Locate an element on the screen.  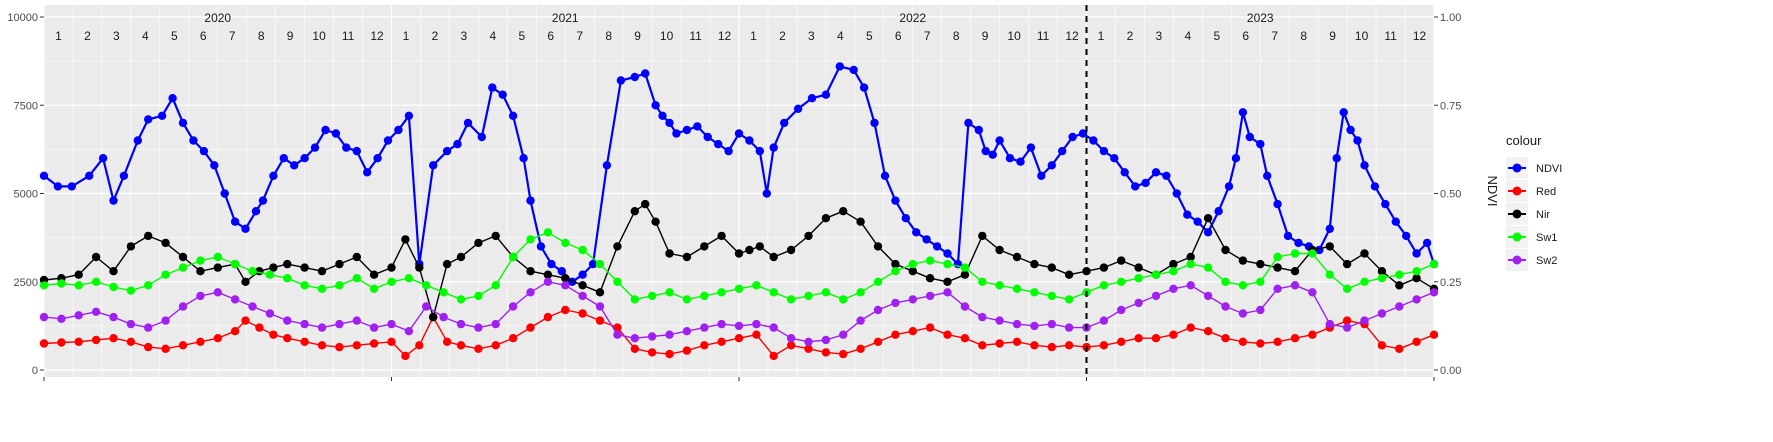
year-label: 2021 is located at coordinates (565, 18).